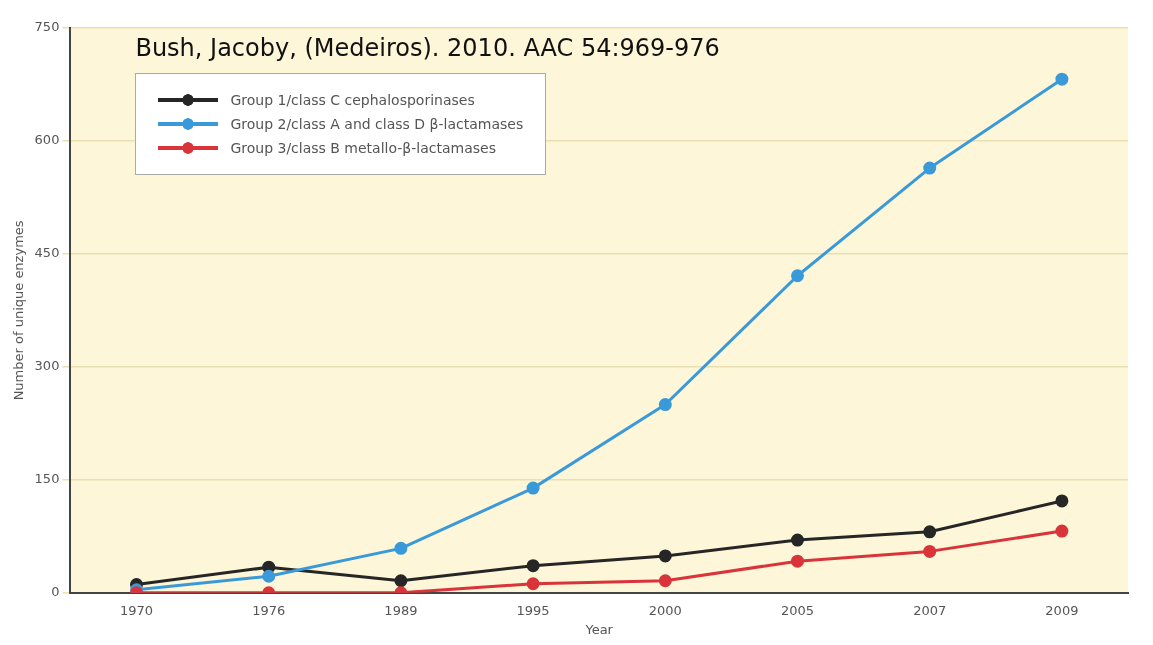 This screenshot has height=645, width=1153. What do you see at coordinates (136, 610) in the screenshot?
I see `x-tick-label: 1970` at bounding box center [136, 610].